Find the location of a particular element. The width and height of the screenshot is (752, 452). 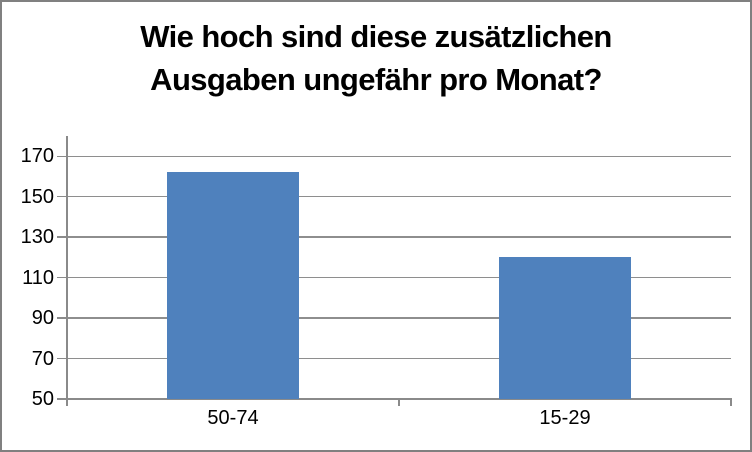

x-axis-label-50-74: 50-74 is located at coordinates (233, 418).